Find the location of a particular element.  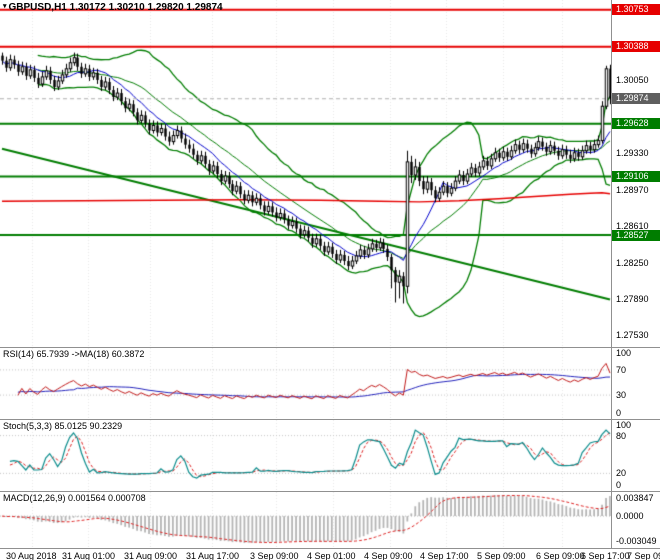

time-axis-label: 7 Sep 09:00 is located at coordinates (643, 555).